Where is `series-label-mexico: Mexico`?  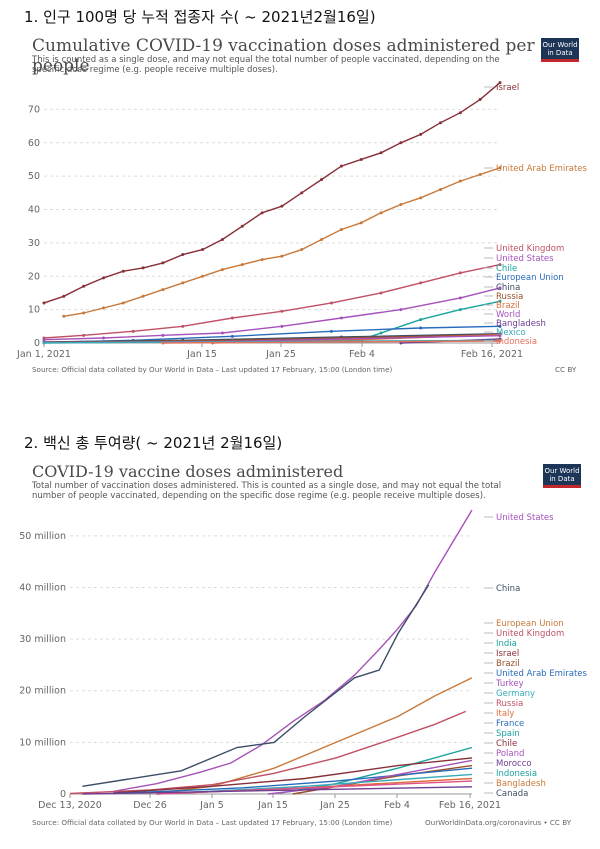
series-label-mexico: Mexico is located at coordinates (511, 333).